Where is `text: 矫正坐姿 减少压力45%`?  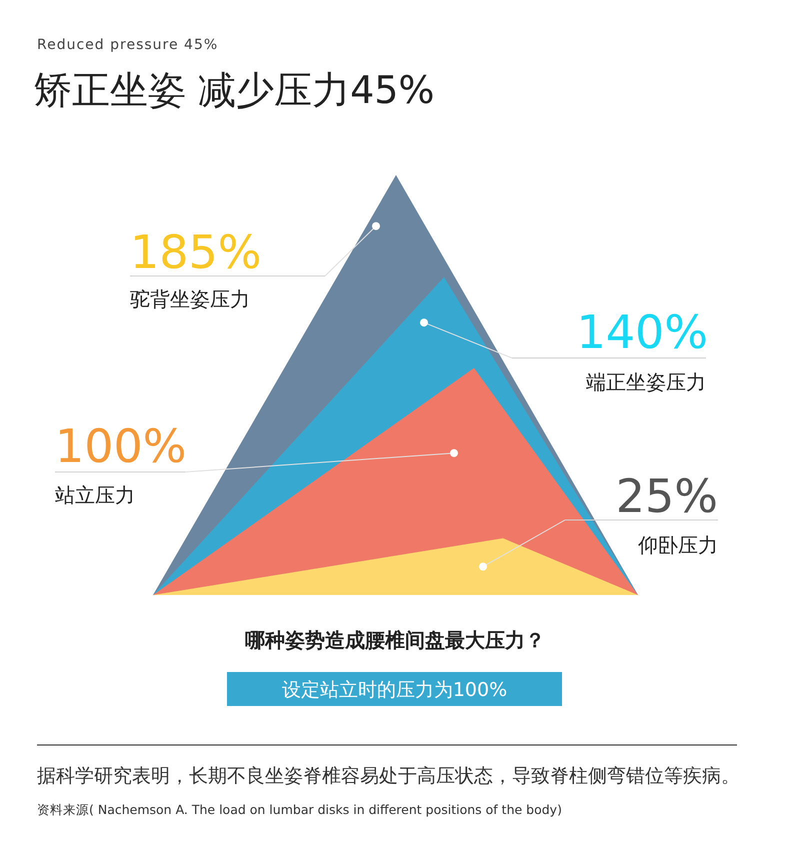 text: 矫正坐姿 减少压力45% is located at coordinates (234, 90).